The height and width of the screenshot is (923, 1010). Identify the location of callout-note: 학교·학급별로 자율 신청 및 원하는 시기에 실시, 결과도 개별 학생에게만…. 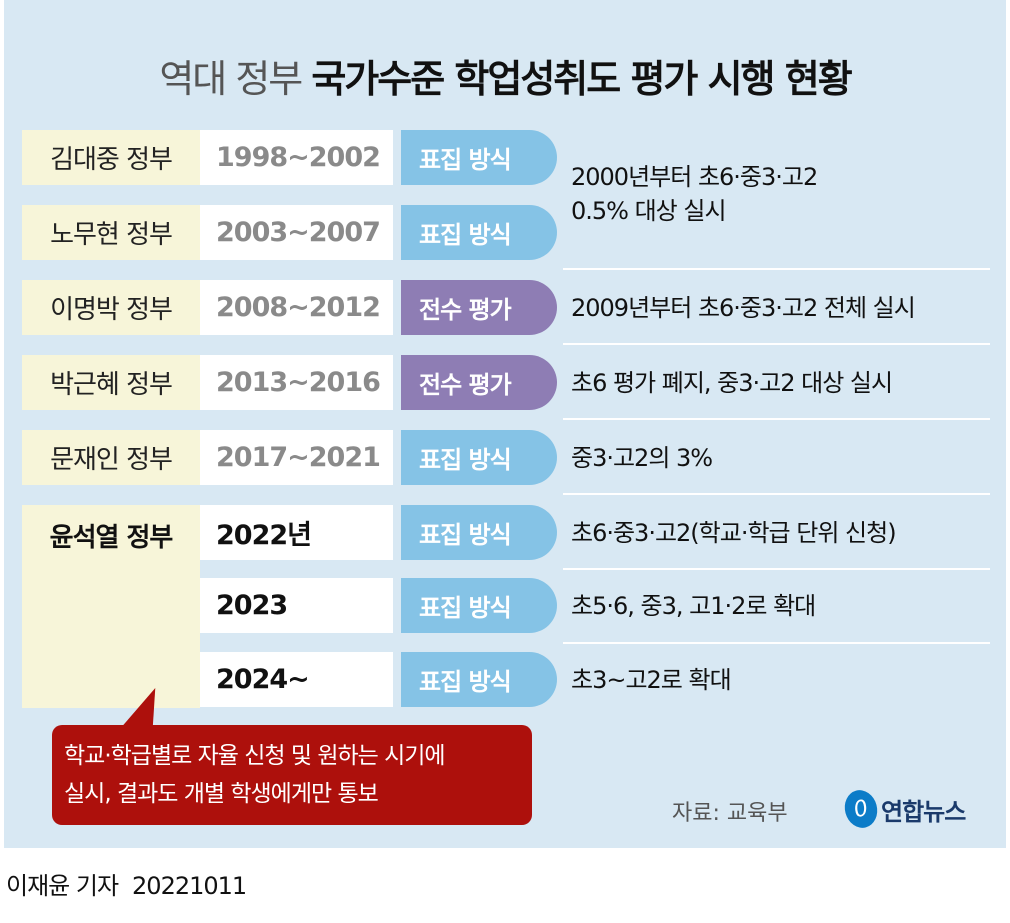
(292, 775).